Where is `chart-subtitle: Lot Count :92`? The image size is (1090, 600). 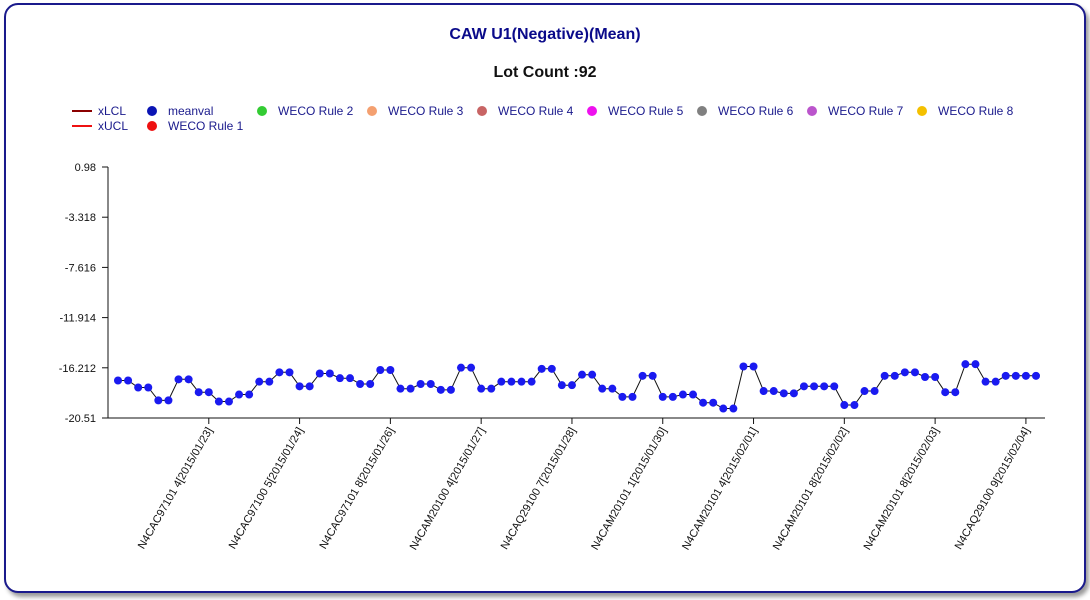 chart-subtitle: Lot Count :92 is located at coordinates (545, 72).